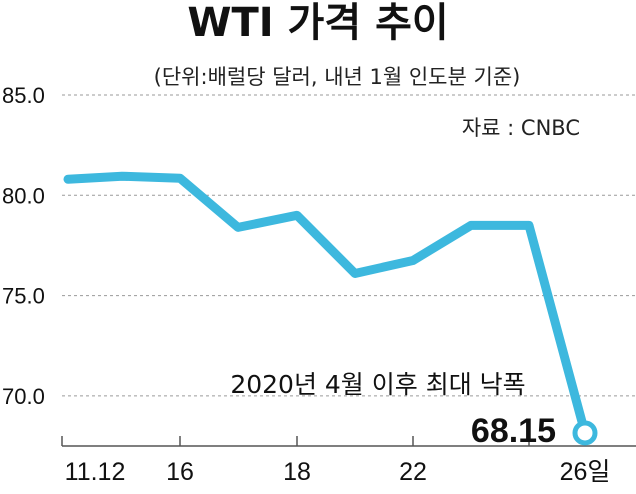  What do you see at coordinates (377, 384) in the screenshot?
I see `drop-annotation: 2020년 4월 이후 최대 낙폭` at bounding box center [377, 384].